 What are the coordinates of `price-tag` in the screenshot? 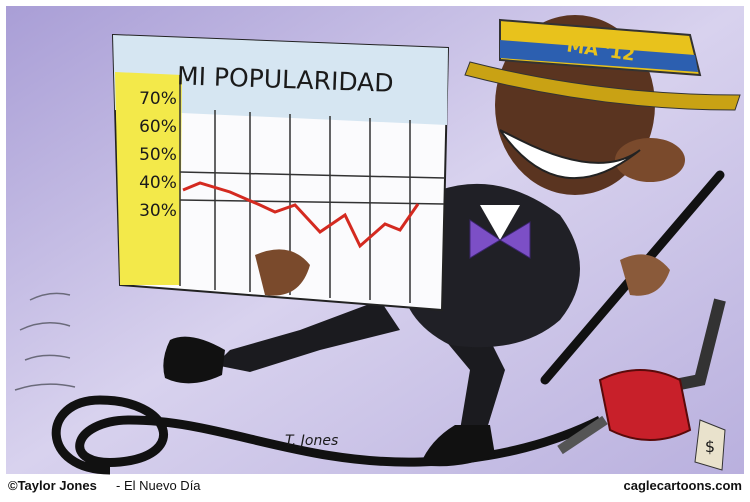 It's located at (710, 445).